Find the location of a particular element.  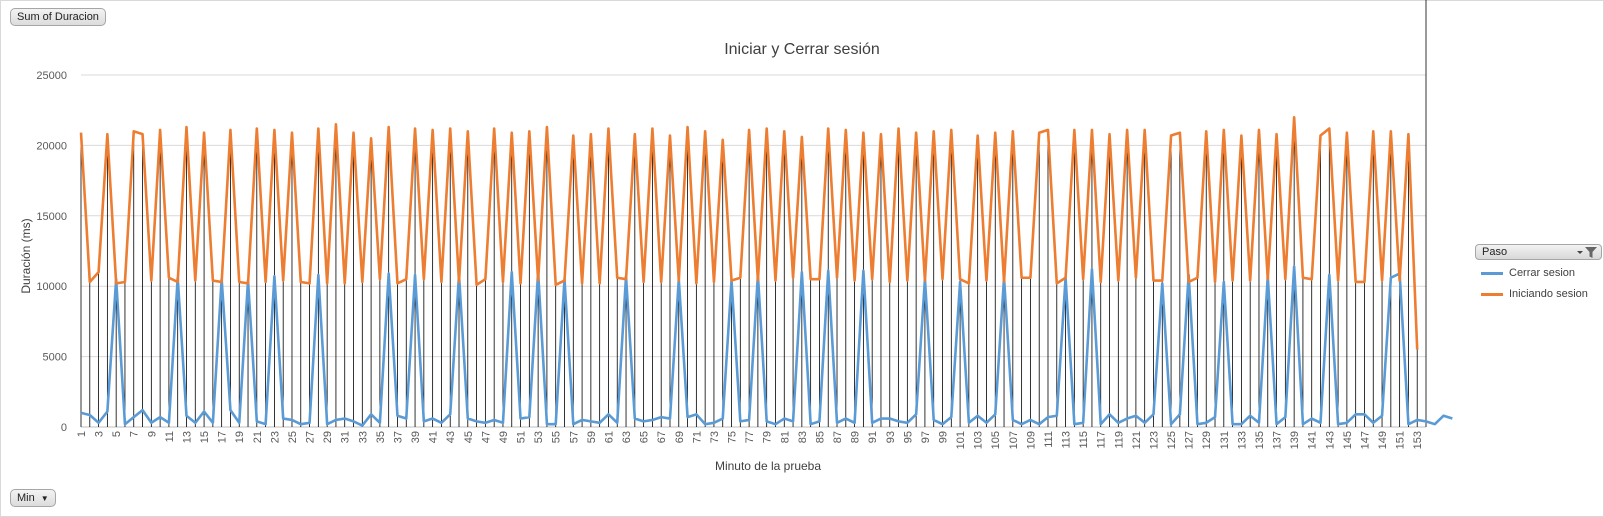

y-tick-label: 0 is located at coordinates (64, 428).